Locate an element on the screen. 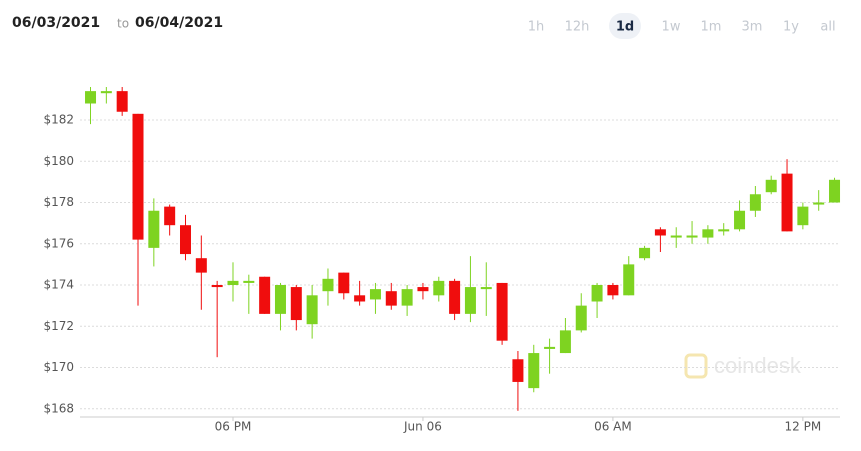 The image size is (861, 451). y-tick-label: $172 is located at coordinates (58, 326).